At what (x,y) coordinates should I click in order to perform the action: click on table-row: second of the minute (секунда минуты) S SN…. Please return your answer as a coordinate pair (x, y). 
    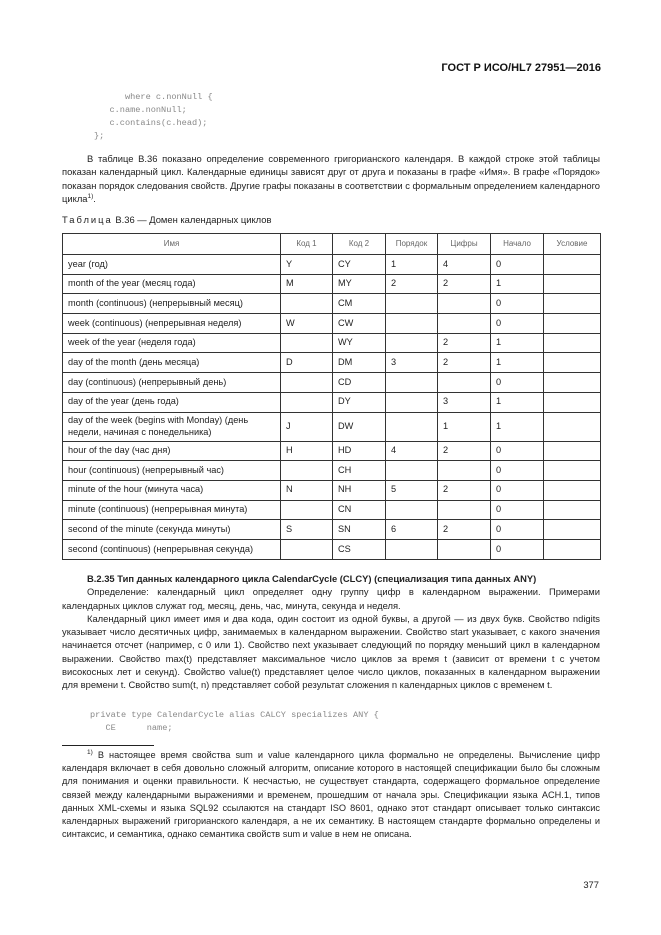
    Looking at the image, I should click on (331, 529).